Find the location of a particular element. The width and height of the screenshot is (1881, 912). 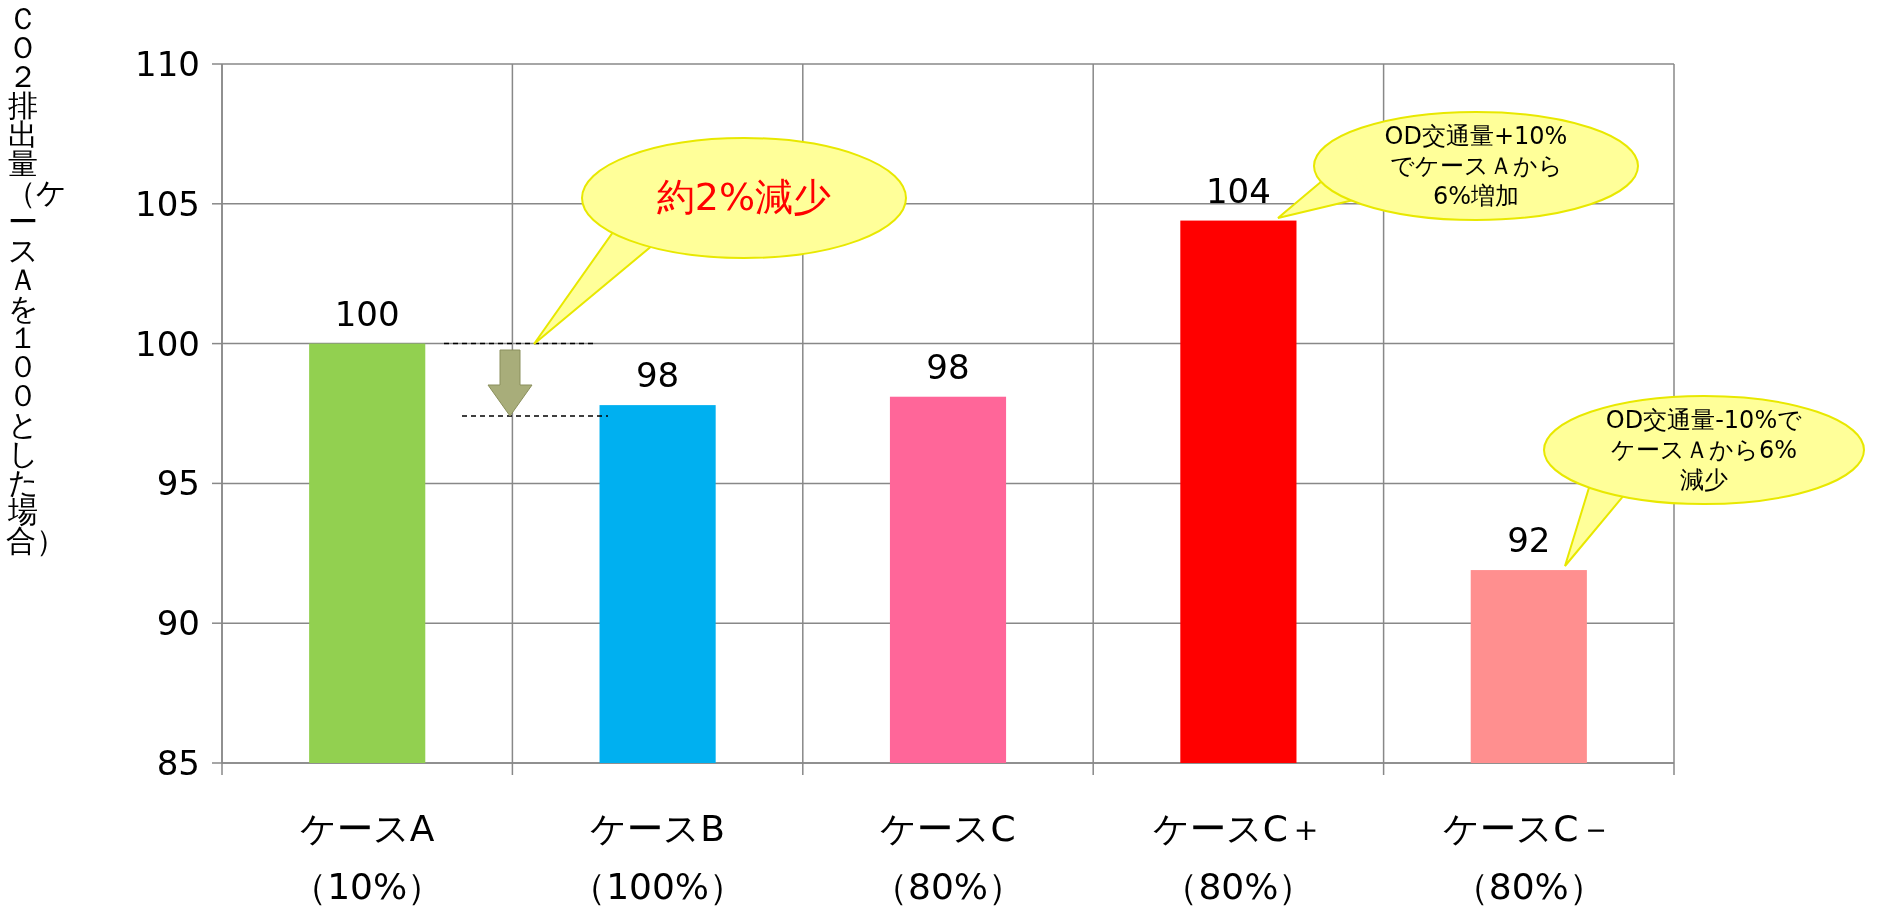

y-tick-label: 95 is located at coordinates (178, 483).